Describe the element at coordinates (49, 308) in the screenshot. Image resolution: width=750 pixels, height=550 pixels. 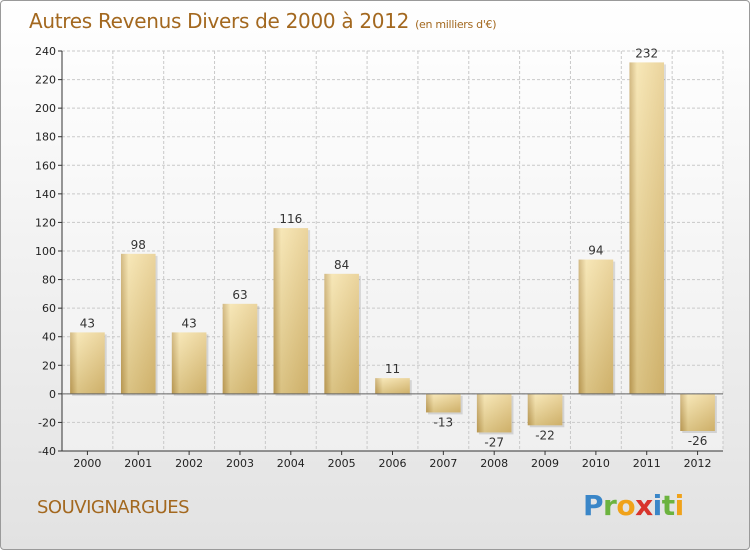
I see `y-tick-label: 60` at that location.